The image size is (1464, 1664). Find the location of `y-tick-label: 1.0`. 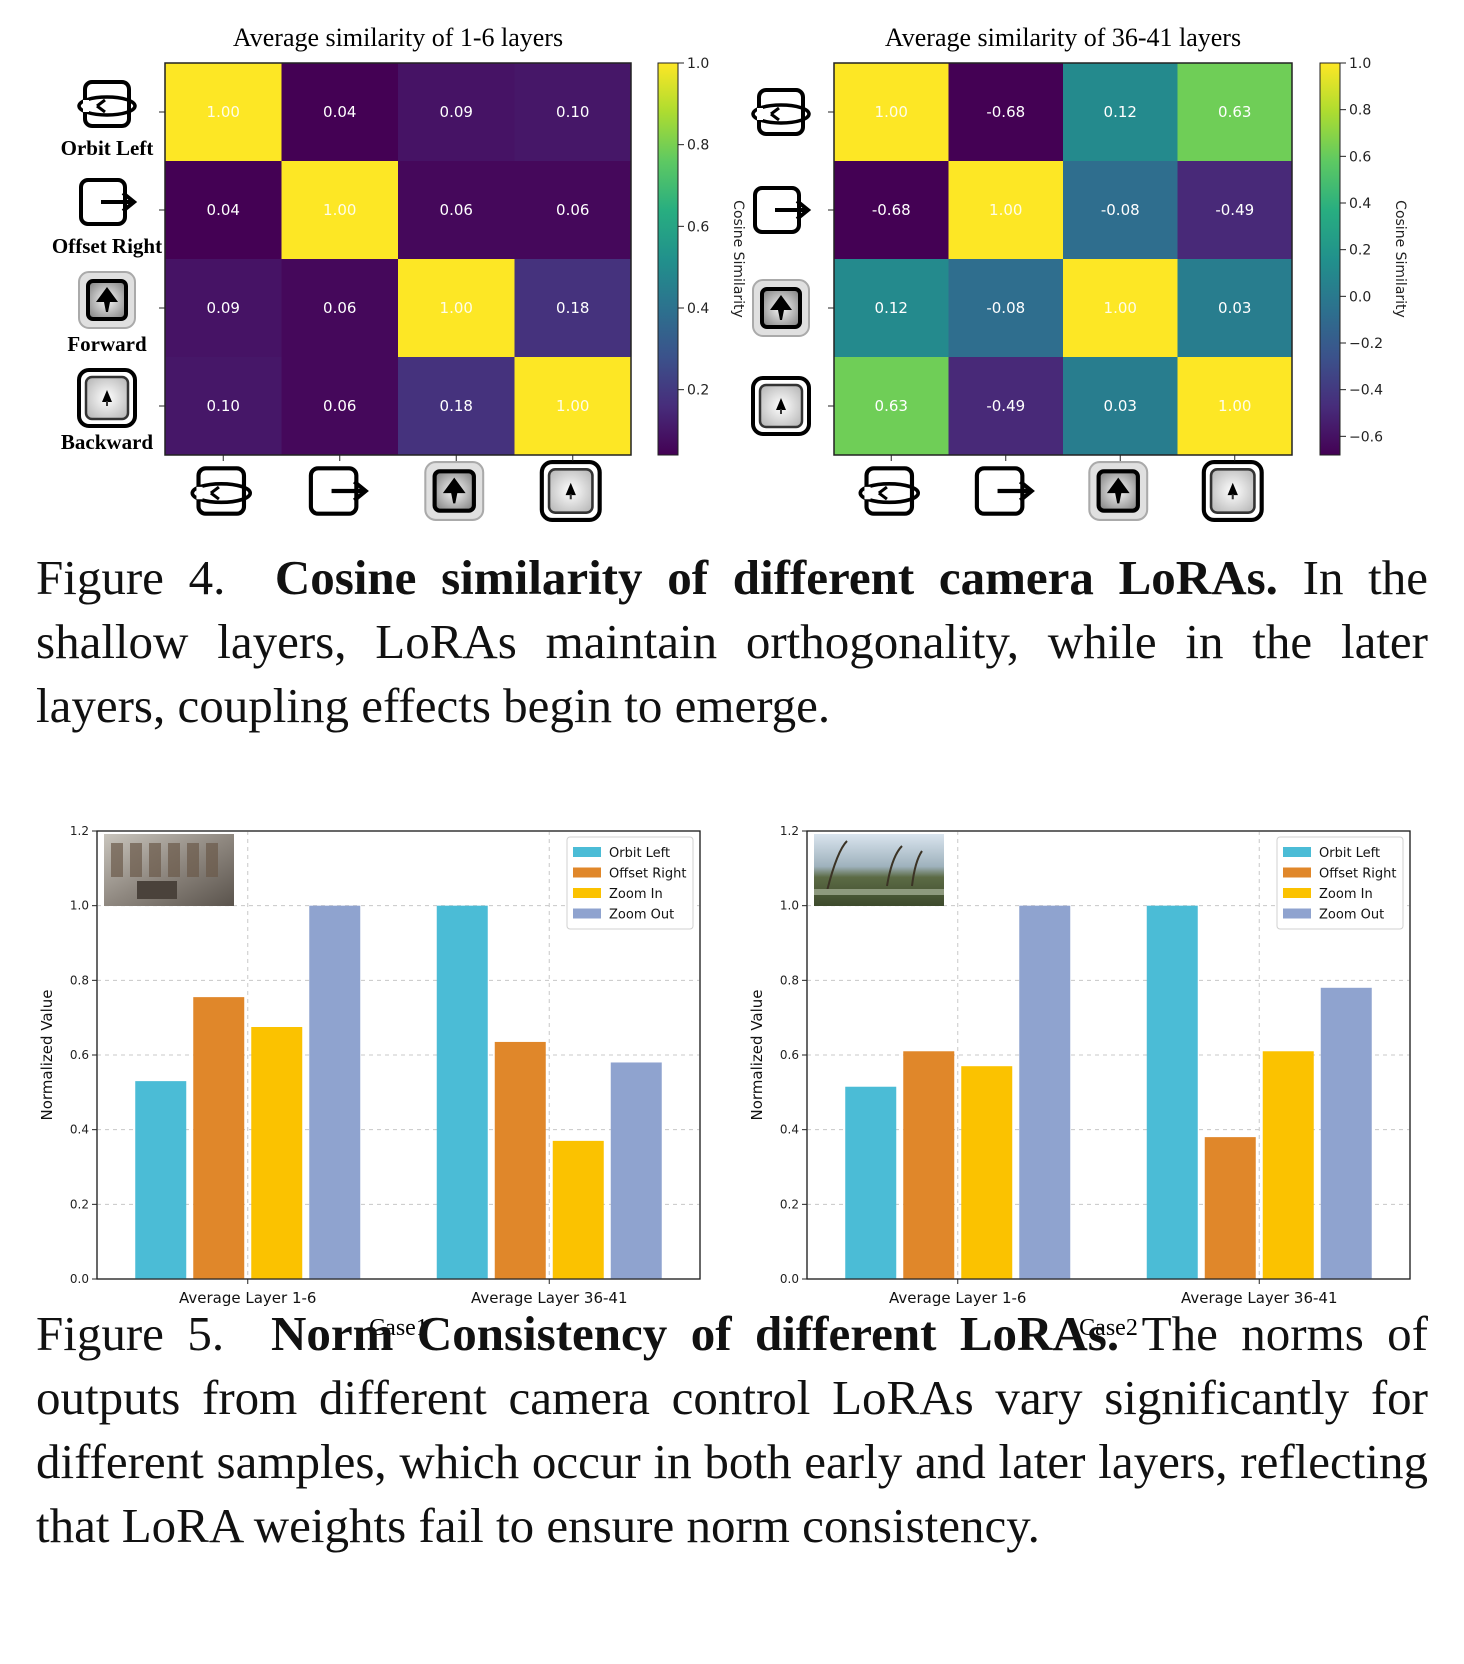

y-tick-label: 1.0 is located at coordinates (79, 906).